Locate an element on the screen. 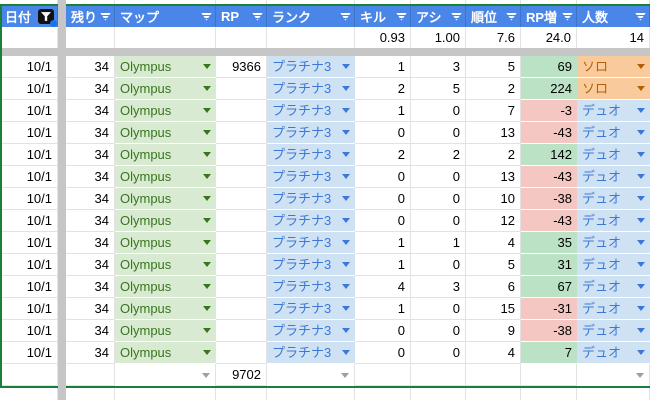 The image size is (650, 400). header-rp-delta: RP増 is located at coordinates (549, 16).